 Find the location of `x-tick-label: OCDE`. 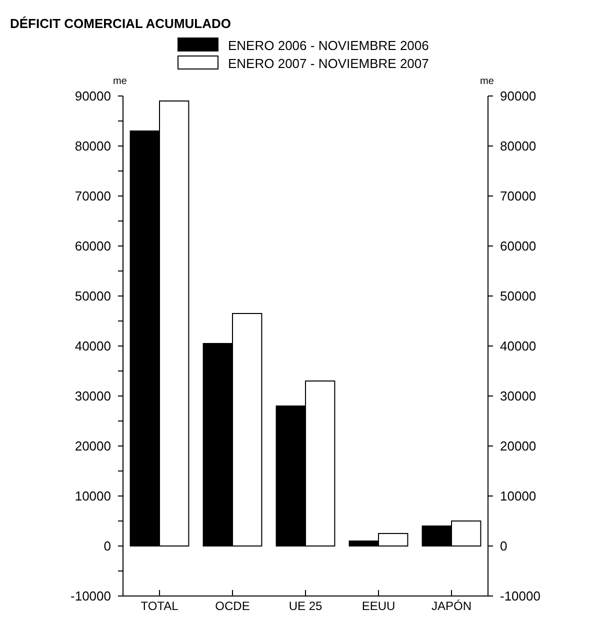

x-tick-label: OCDE is located at coordinates (232, 606).